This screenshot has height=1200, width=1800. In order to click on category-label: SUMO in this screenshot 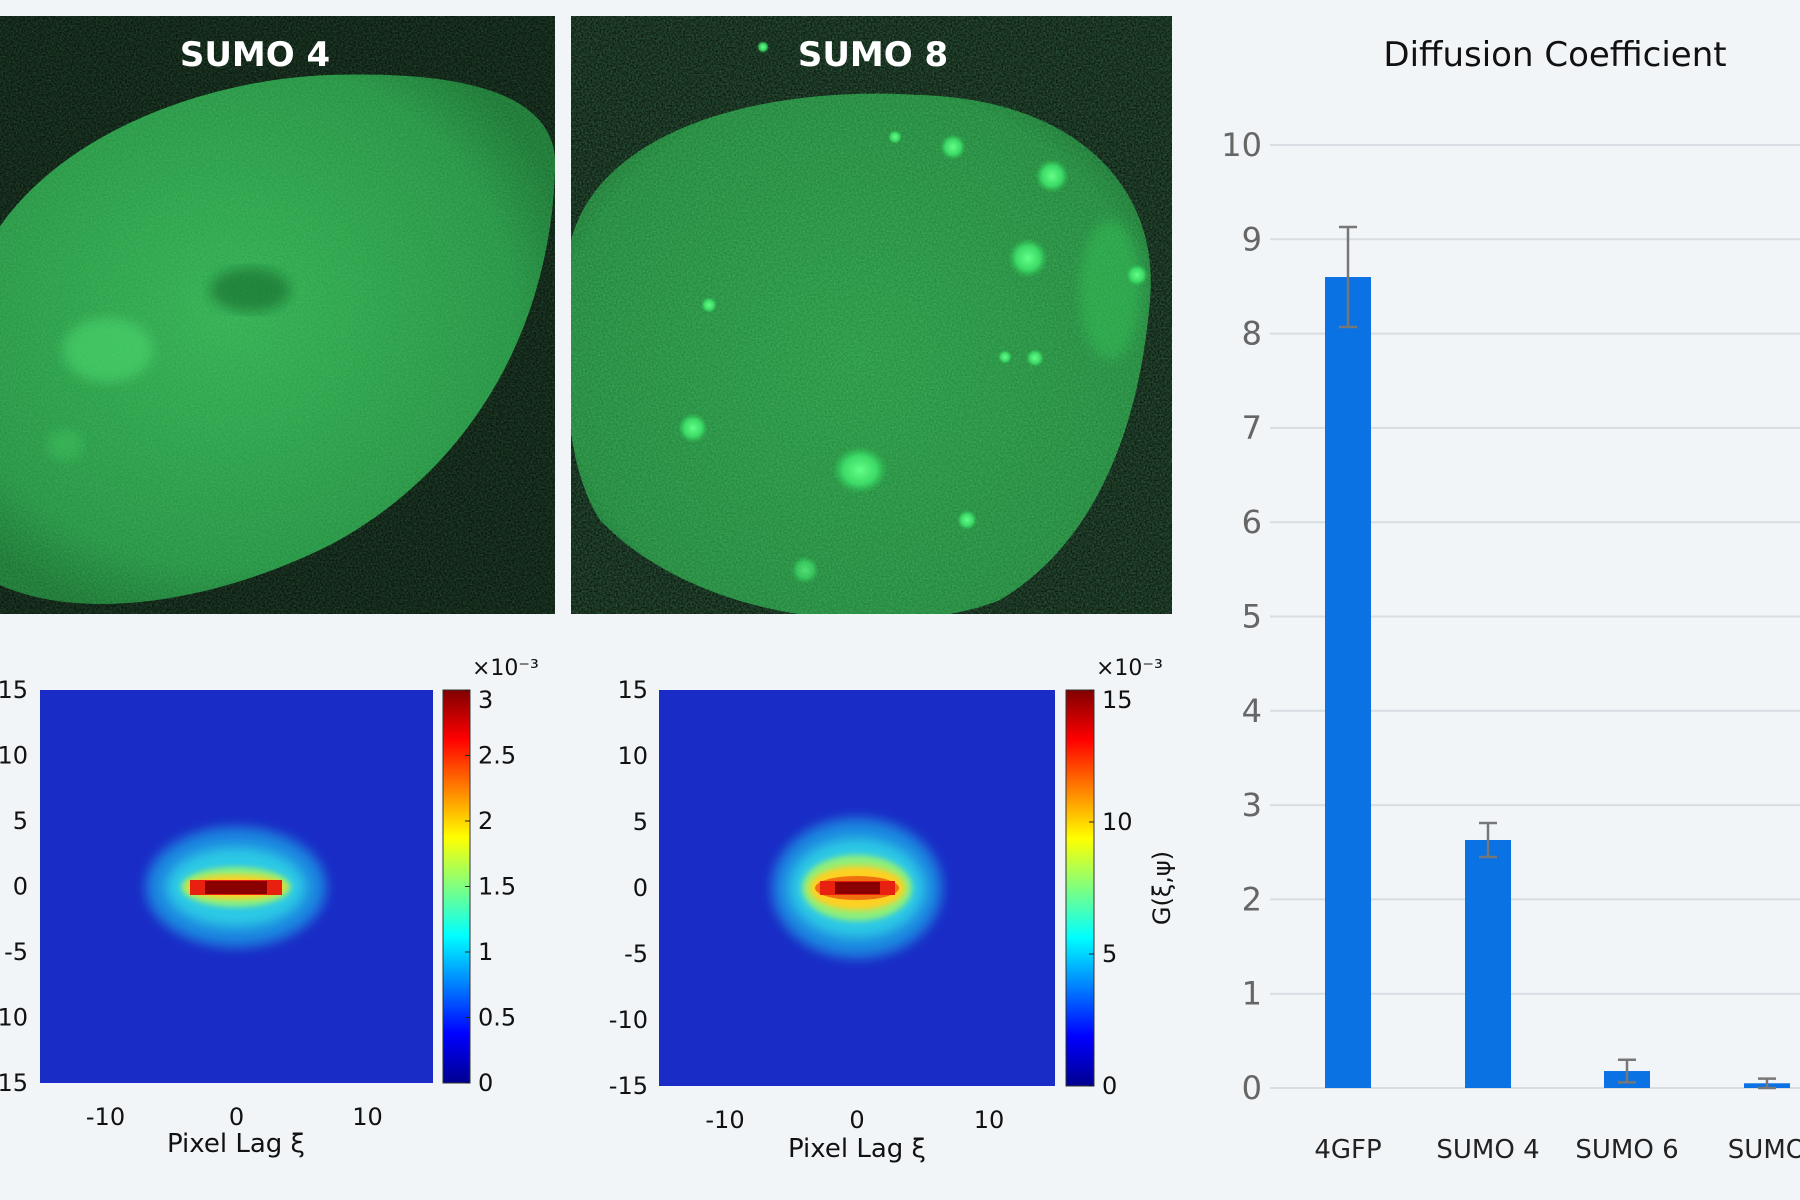, I will do `click(1764, 1150)`.